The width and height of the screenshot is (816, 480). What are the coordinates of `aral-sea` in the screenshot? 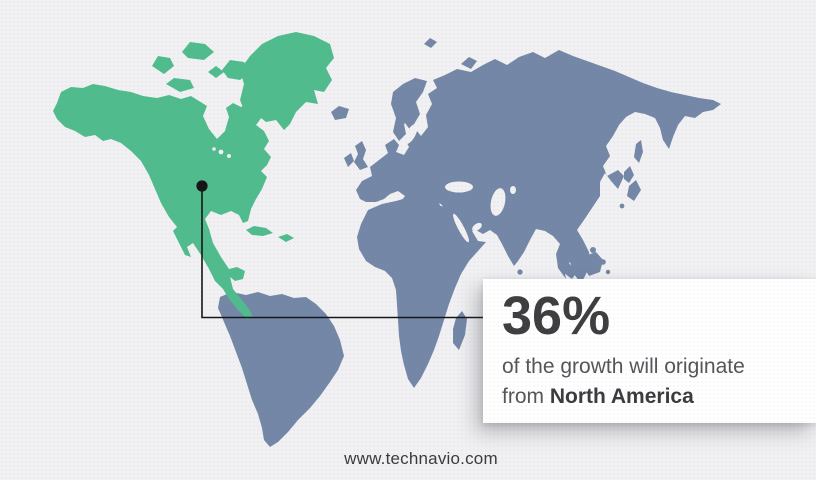 It's located at (513, 190).